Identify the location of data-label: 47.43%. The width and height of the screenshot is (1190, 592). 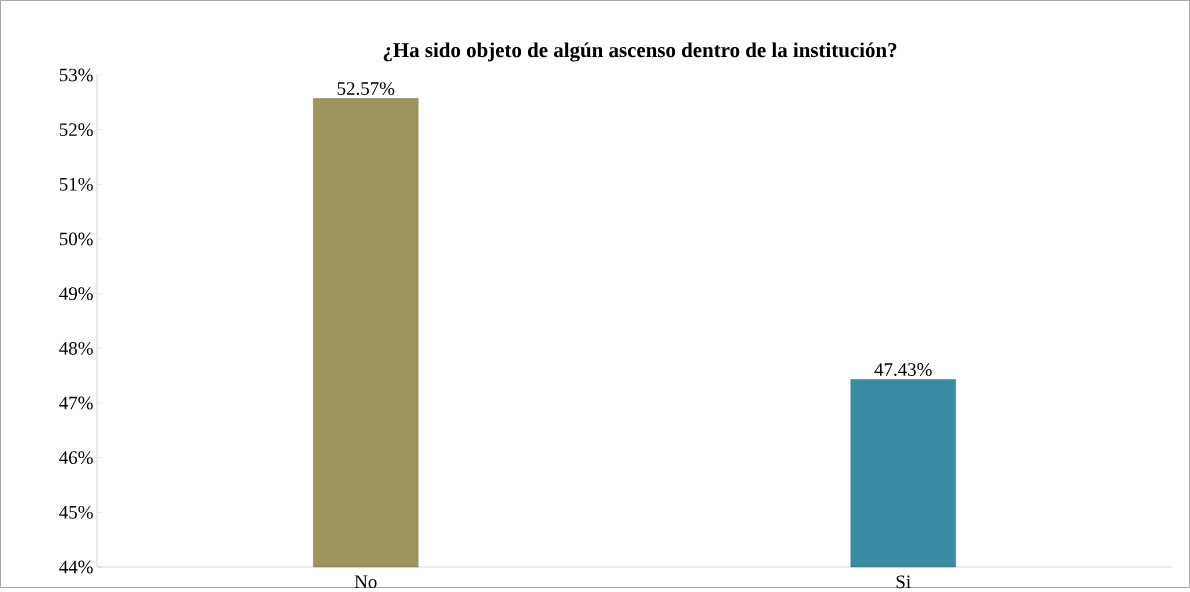
(903, 370).